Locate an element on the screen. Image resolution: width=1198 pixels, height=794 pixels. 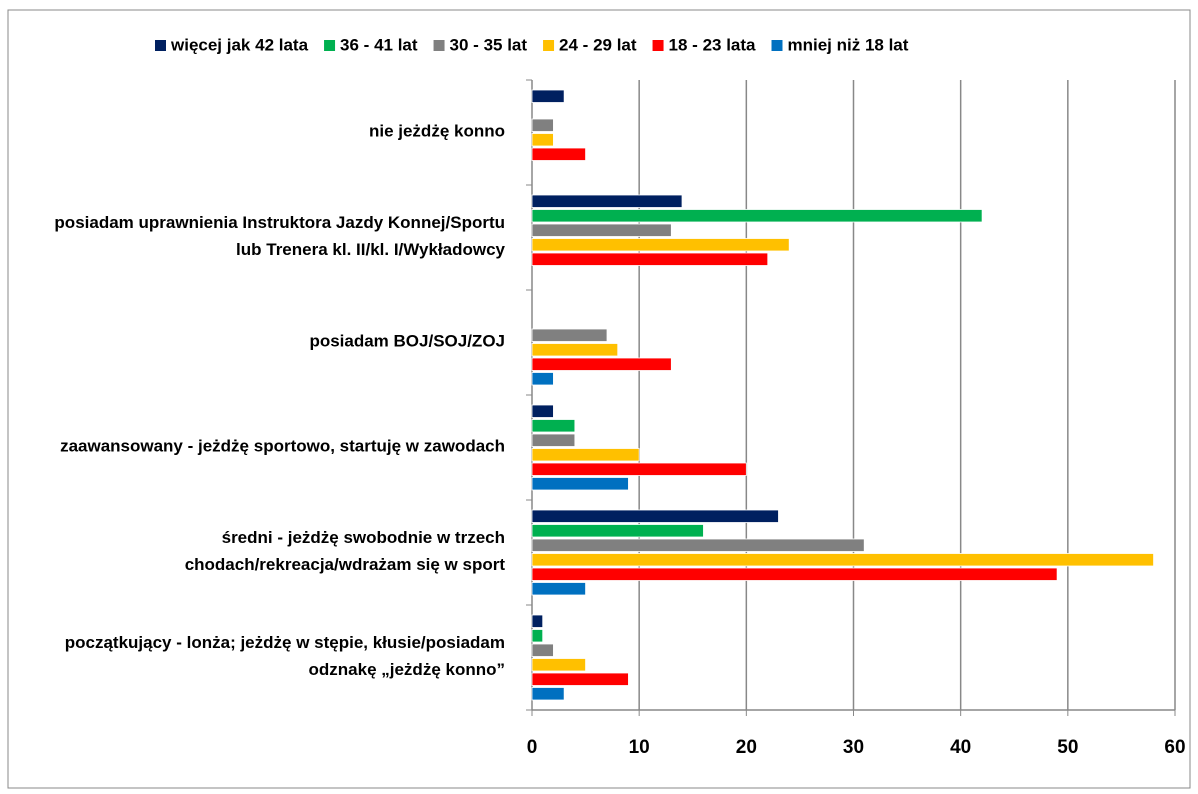
legend-label: 36 - 41 lat is located at coordinates (379, 44).